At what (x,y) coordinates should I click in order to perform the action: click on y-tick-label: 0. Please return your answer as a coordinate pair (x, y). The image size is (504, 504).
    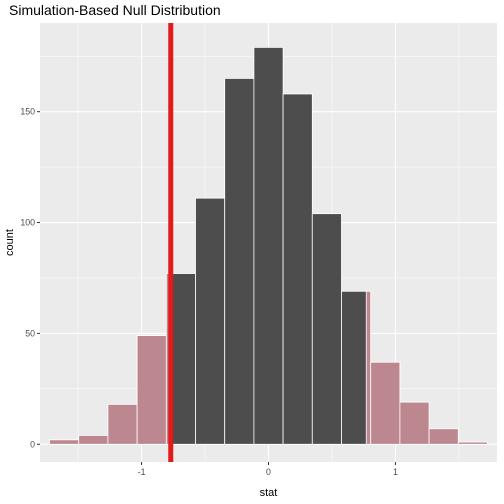
    Looking at the image, I should click on (32, 444).